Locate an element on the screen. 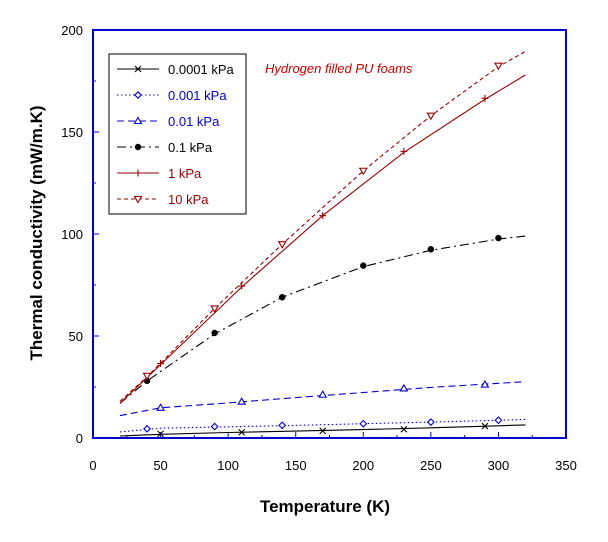 The height and width of the screenshot is (542, 608). legend-label-3: 0.1 kPa is located at coordinates (190, 147).